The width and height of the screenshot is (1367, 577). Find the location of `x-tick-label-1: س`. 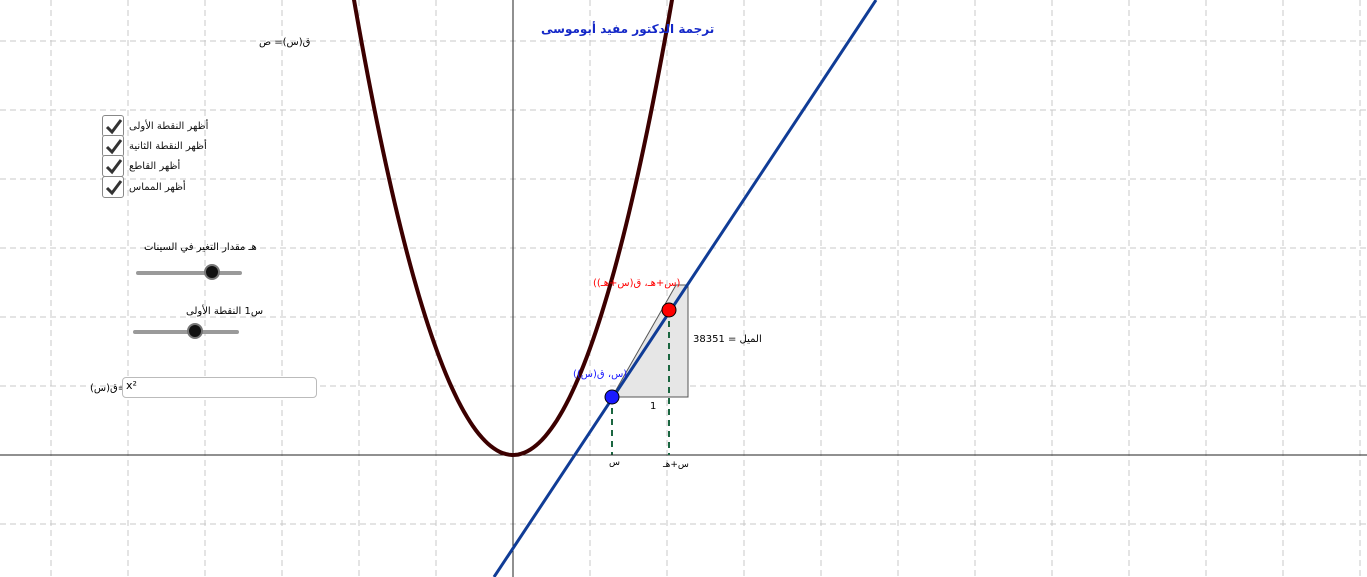

x-tick-label-1: س is located at coordinates (614, 463).